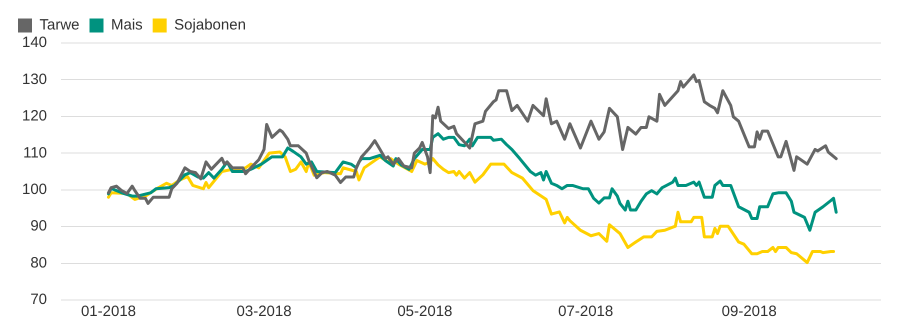 Image resolution: width=899 pixels, height=332 pixels. I want to click on y-tick-label: 90, so click(39, 226).